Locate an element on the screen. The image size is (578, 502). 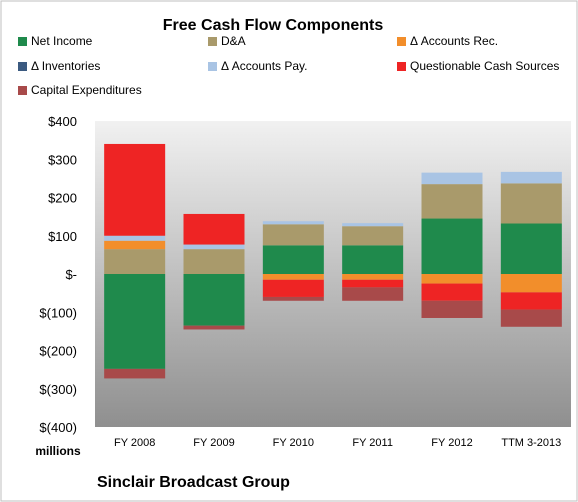
legend-label-net-income: Net Income is located at coordinates (62, 41).